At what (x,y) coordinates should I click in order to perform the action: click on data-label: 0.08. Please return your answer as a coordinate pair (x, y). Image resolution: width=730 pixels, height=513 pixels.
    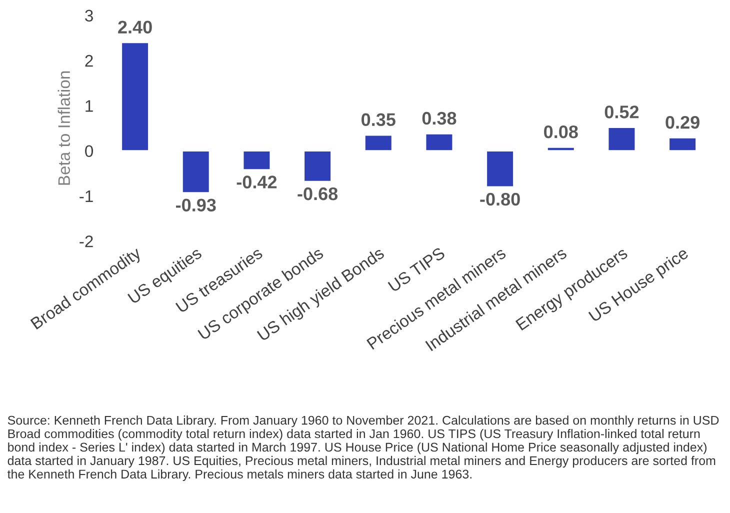
    Looking at the image, I should click on (561, 131).